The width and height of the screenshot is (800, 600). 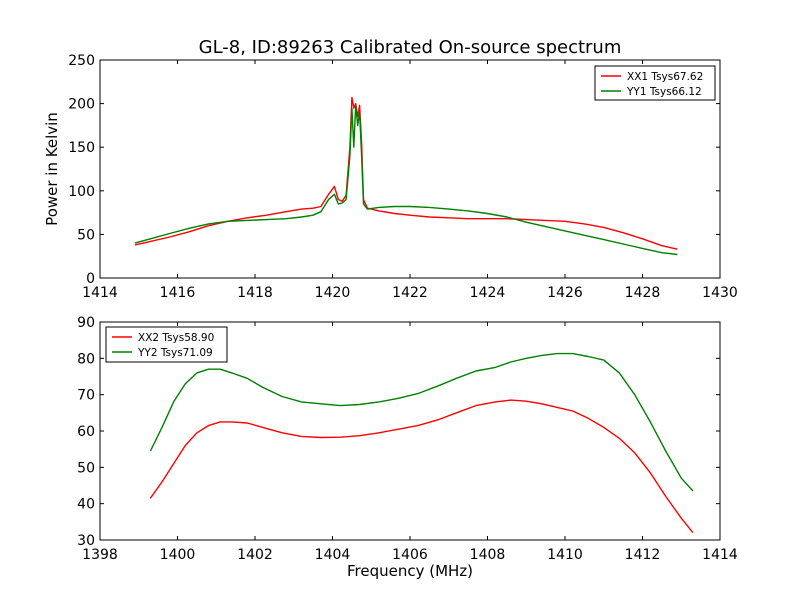 What do you see at coordinates (52, 169) in the screenshot?
I see `y-axis-label: Power in Kelvin` at bounding box center [52, 169].